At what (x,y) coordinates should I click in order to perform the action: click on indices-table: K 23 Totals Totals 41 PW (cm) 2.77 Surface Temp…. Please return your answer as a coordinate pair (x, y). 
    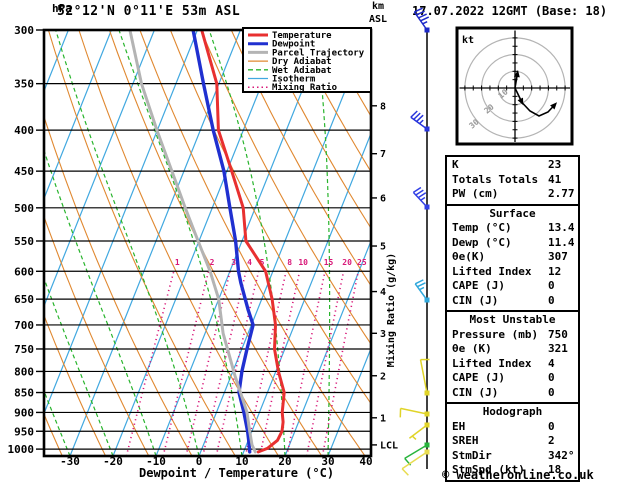
    Looking at the image, I should click on (512, 318).